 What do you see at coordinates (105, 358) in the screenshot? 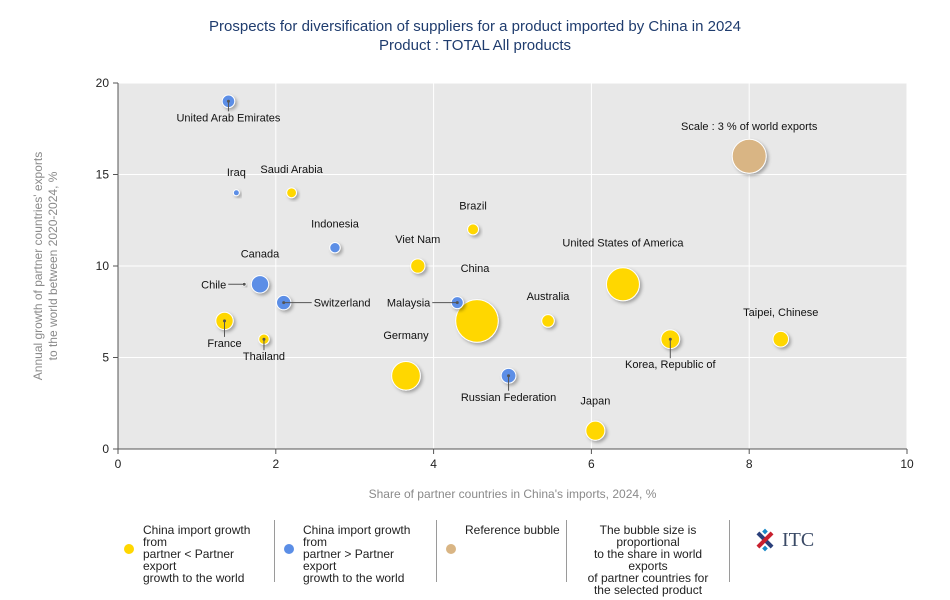
I see `y-tick-label: 5` at bounding box center [105, 358].